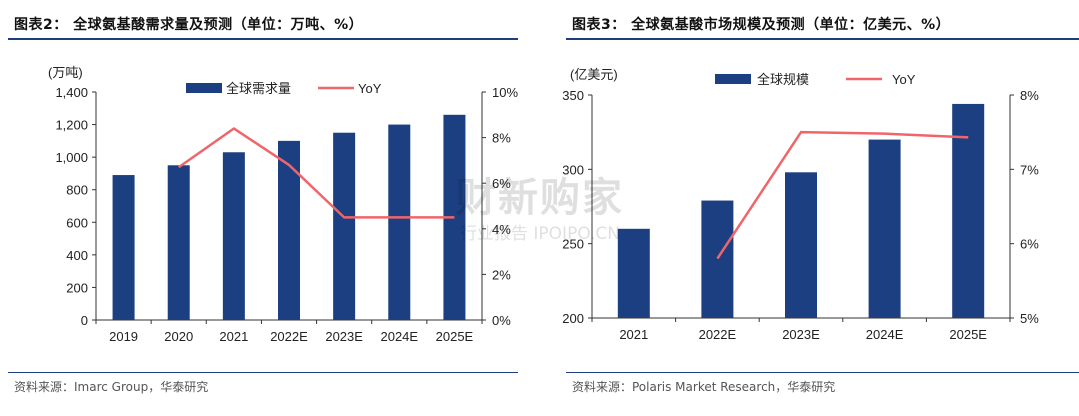 The width and height of the screenshot is (1079, 416). What do you see at coordinates (704, 387) in the screenshot?
I see `right-source-note: 资料来源：Polaris Market Research，华泰研究` at bounding box center [704, 387].